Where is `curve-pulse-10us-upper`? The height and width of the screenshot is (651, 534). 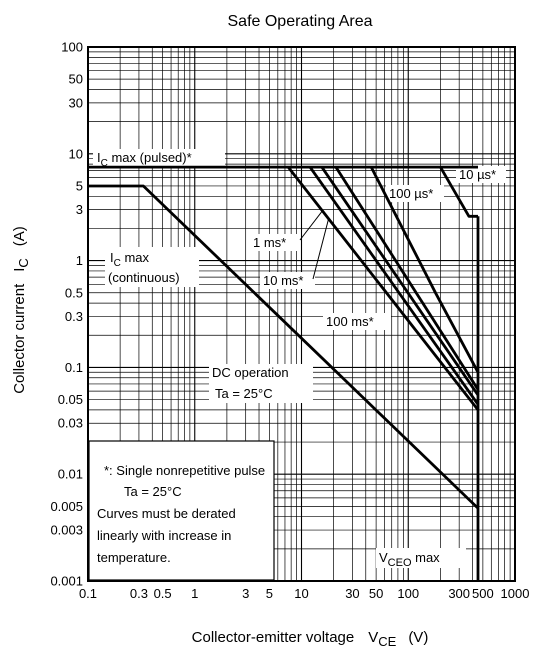 curve-pulse-10us-upper is located at coordinates (458, 192).